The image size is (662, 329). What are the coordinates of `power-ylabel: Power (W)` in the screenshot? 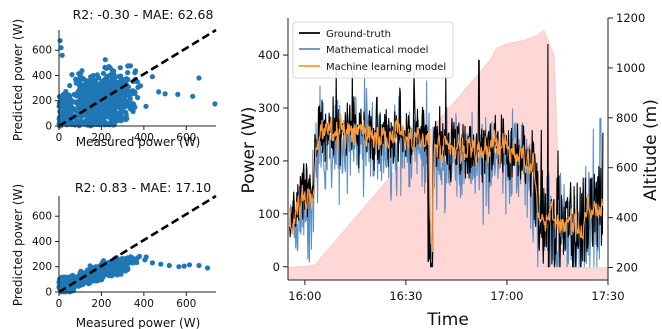 It's located at (249, 150).